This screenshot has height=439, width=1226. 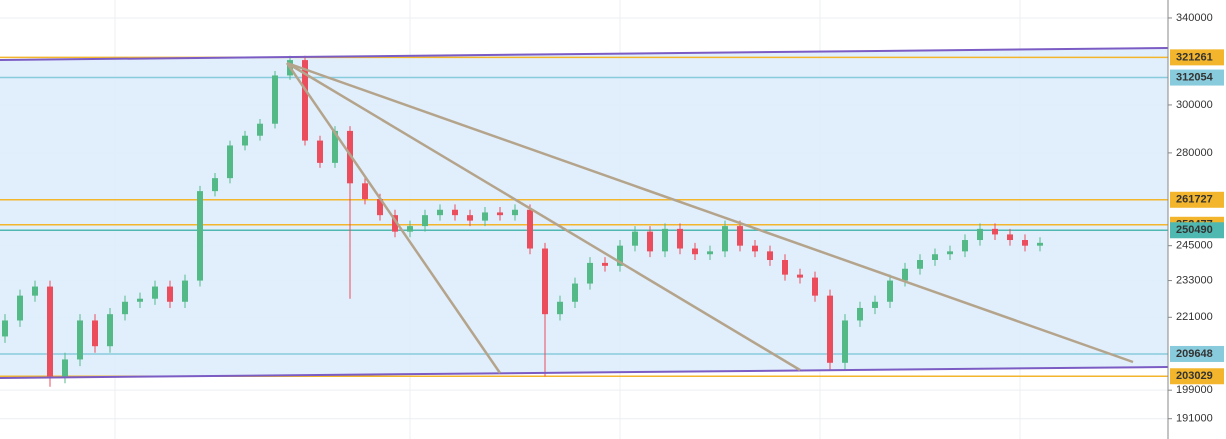 I want to click on price-tag-label: 312054, so click(x=1195, y=77).